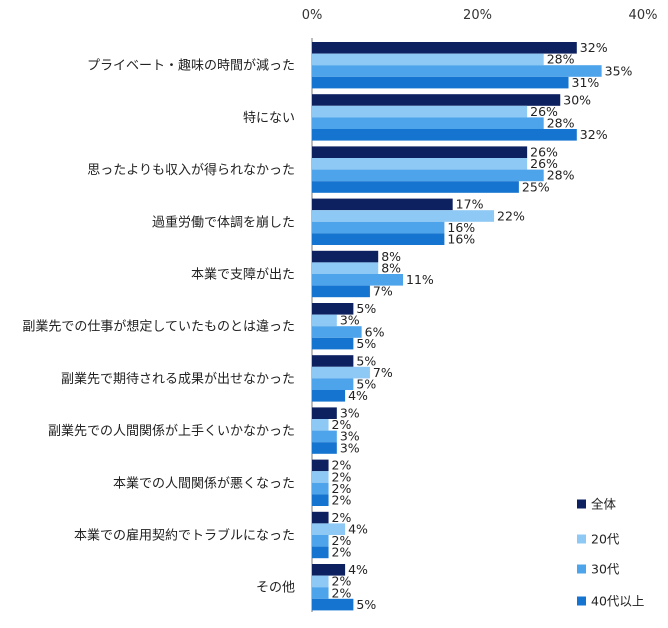 The width and height of the screenshot is (668, 628). Describe the element at coordinates (275, 588) in the screenshot. I see `category-label: その他` at that location.